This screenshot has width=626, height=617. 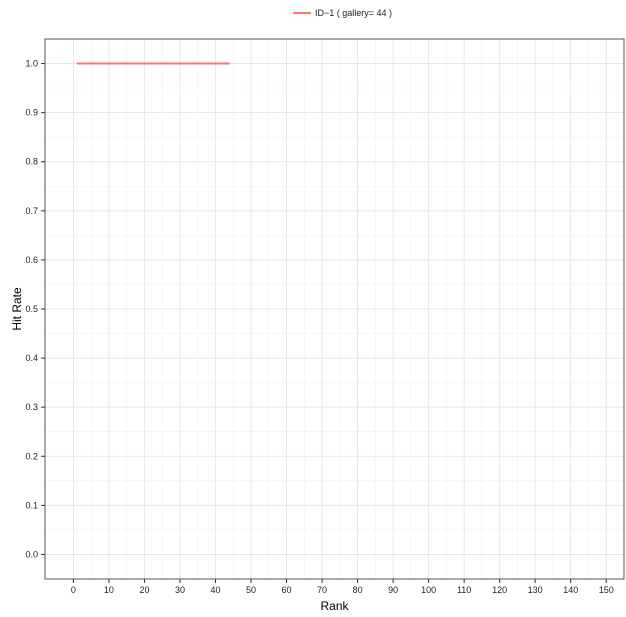 What do you see at coordinates (393, 590) in the screenshot?
I see `x-tick-label: 90` at bounding box center [393, 590].